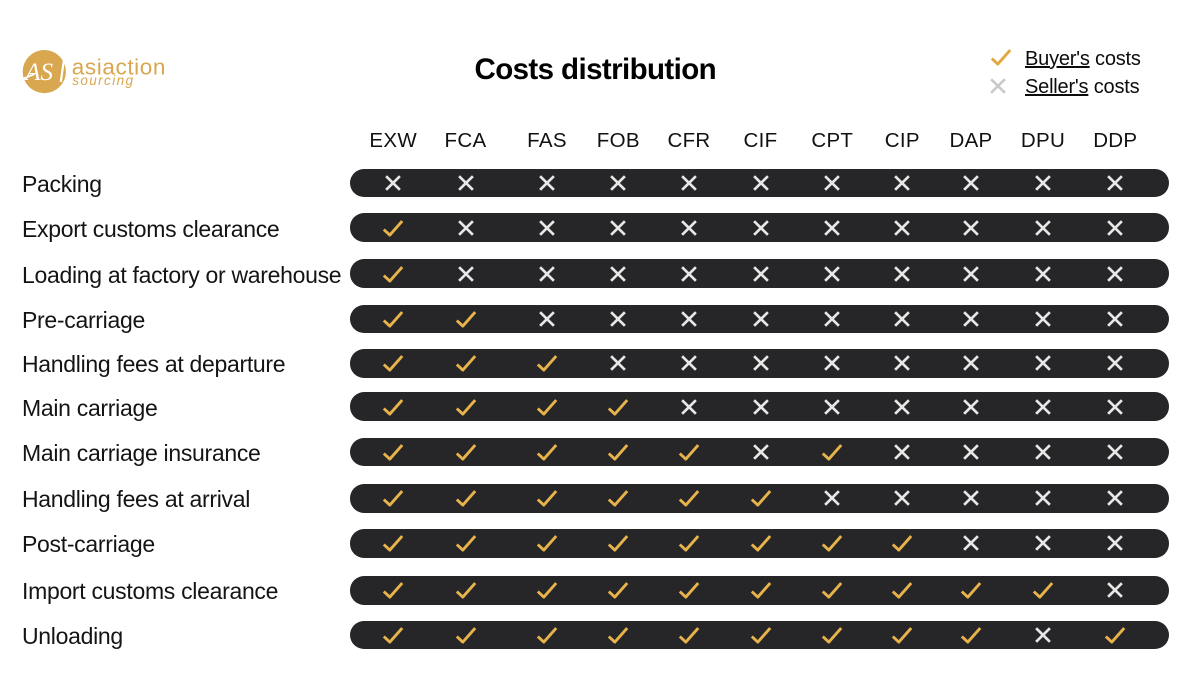 The width and height of the screenshot is (1200, 700). Describe the element at coordinates (103, 80) in the screenshot. I see `svg-text: sourcing` at that location.